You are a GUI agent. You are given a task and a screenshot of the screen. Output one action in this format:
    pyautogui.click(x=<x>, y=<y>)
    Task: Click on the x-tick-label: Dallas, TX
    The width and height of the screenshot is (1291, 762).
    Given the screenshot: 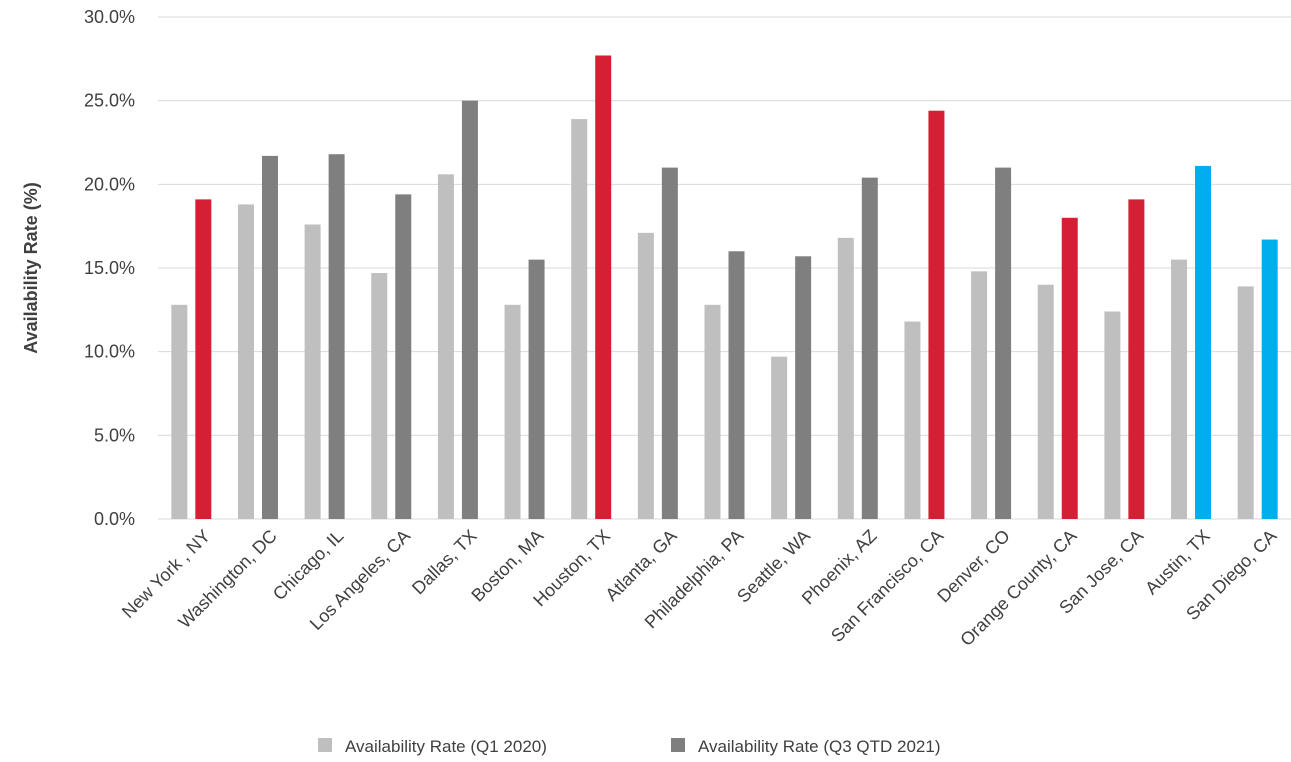 What is the action you would take?
    pyautogui.click(x=444, y=562)
    